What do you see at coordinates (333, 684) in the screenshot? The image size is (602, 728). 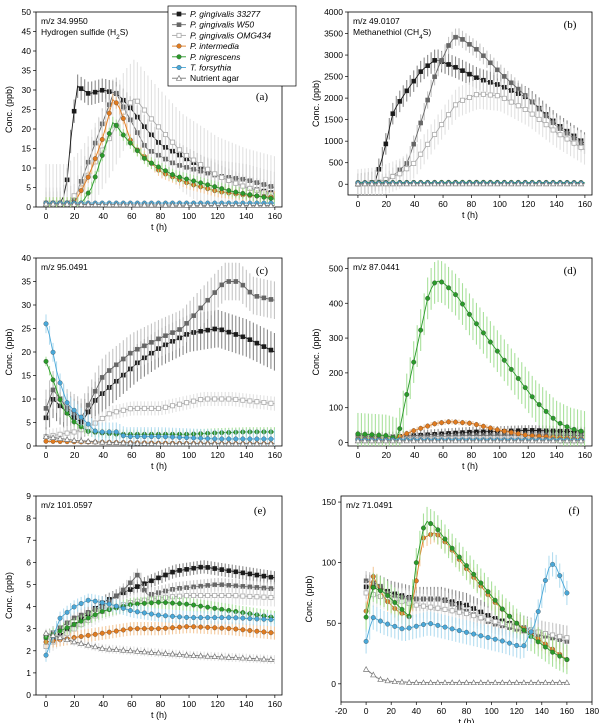 I see `y-tick-label: 0` at bounding box center [333, 684].